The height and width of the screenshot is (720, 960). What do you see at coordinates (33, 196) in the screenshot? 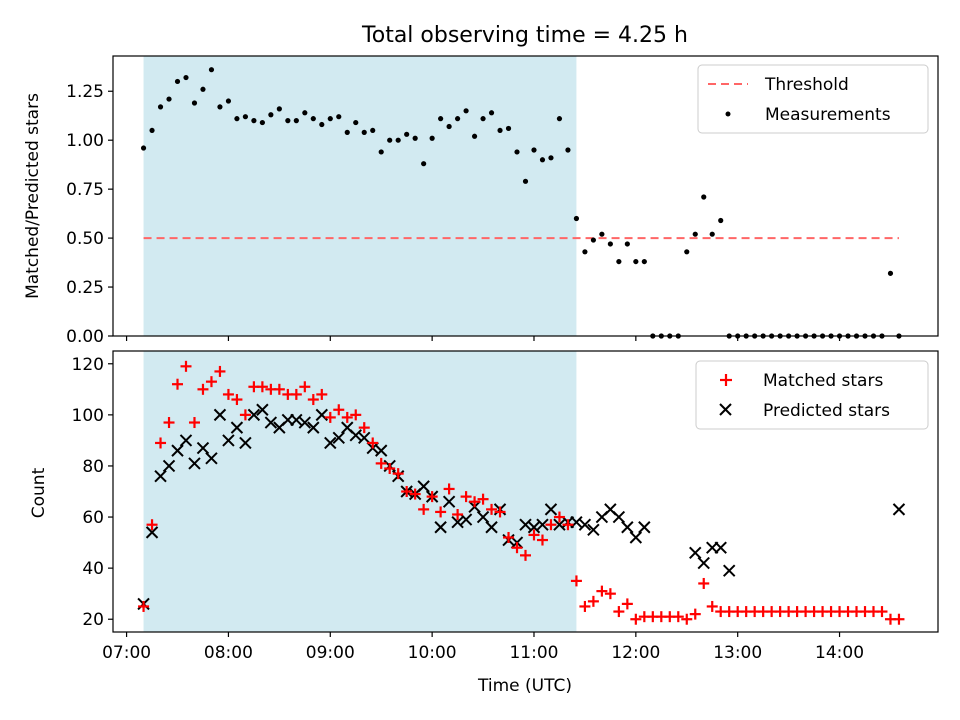
I see `top-y-axis-label: Matched/Predicted stars` at bounding box center [33, 196].